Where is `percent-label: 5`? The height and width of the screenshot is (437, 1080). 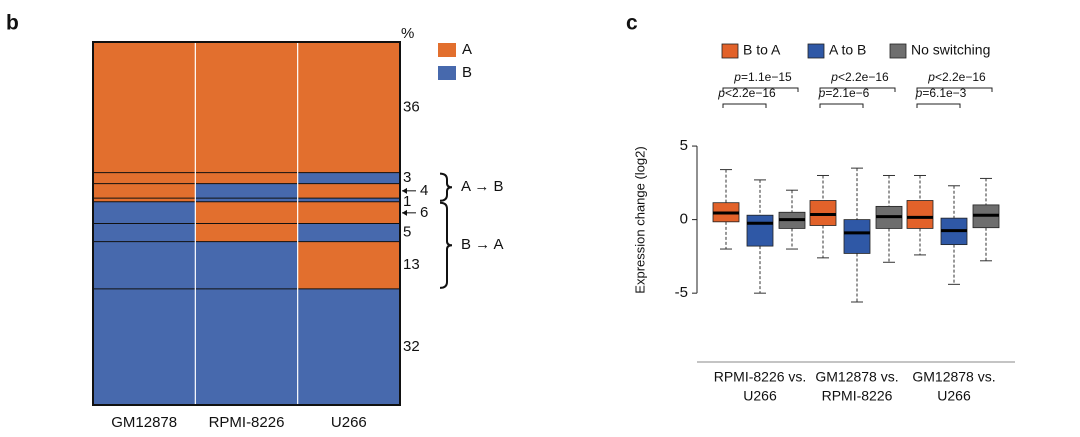
percent-label: 5 is located at coordinates (407, 232).